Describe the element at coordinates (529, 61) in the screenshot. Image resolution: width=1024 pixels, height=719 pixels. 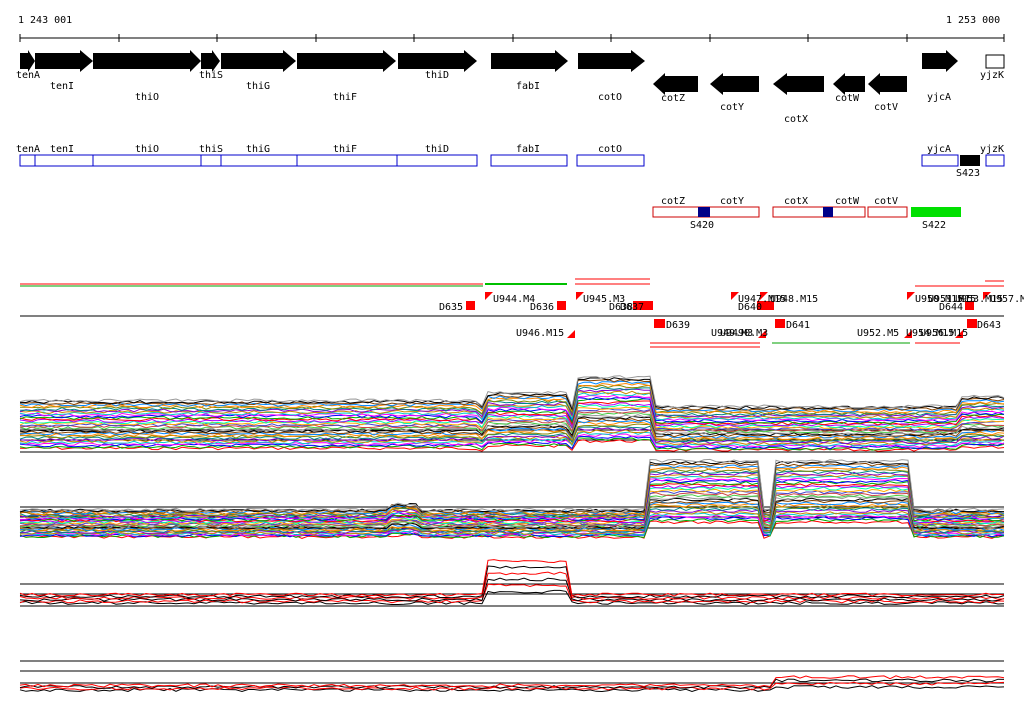
I see `gene-arrow-fabI` at that location.